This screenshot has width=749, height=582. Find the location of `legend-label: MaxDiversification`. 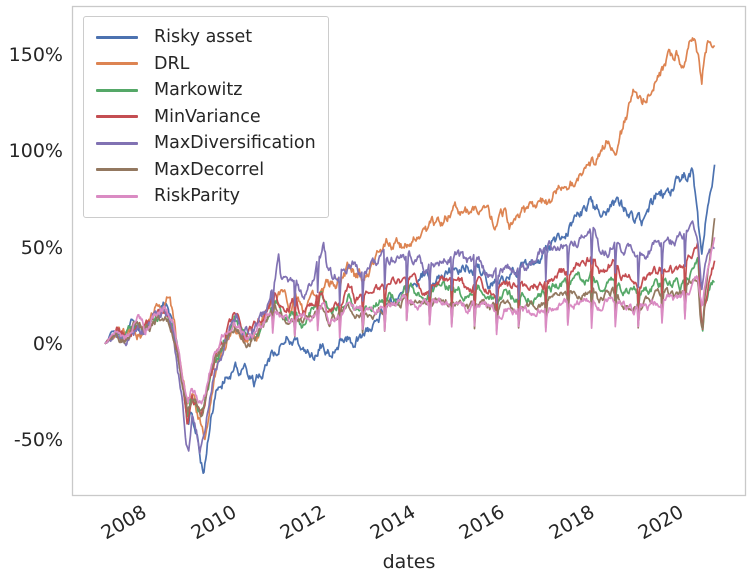

legend-label: MaxDiversification is located at coordinates (235, 143).